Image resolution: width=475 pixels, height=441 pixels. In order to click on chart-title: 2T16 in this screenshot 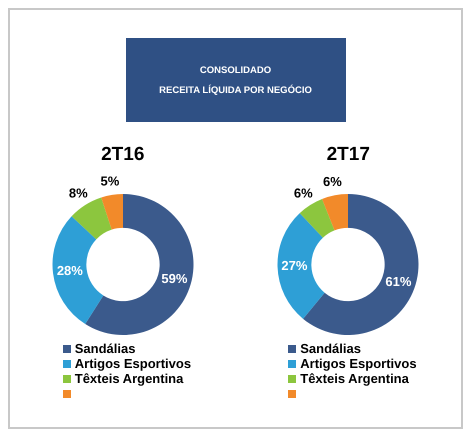, I will do `click(123, 155)`.